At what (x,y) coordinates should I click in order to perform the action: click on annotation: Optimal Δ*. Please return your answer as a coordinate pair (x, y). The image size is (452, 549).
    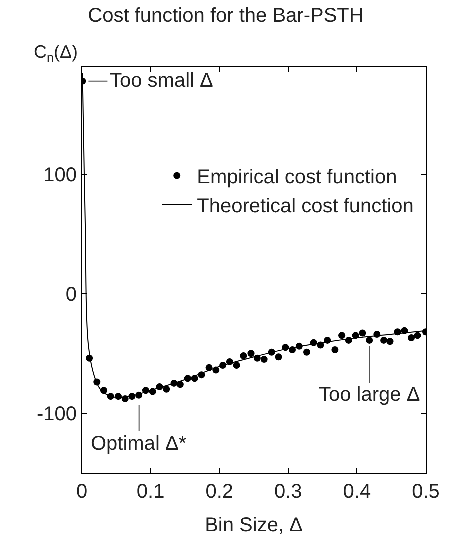
    Looking at the image, I should click on (139, 444).